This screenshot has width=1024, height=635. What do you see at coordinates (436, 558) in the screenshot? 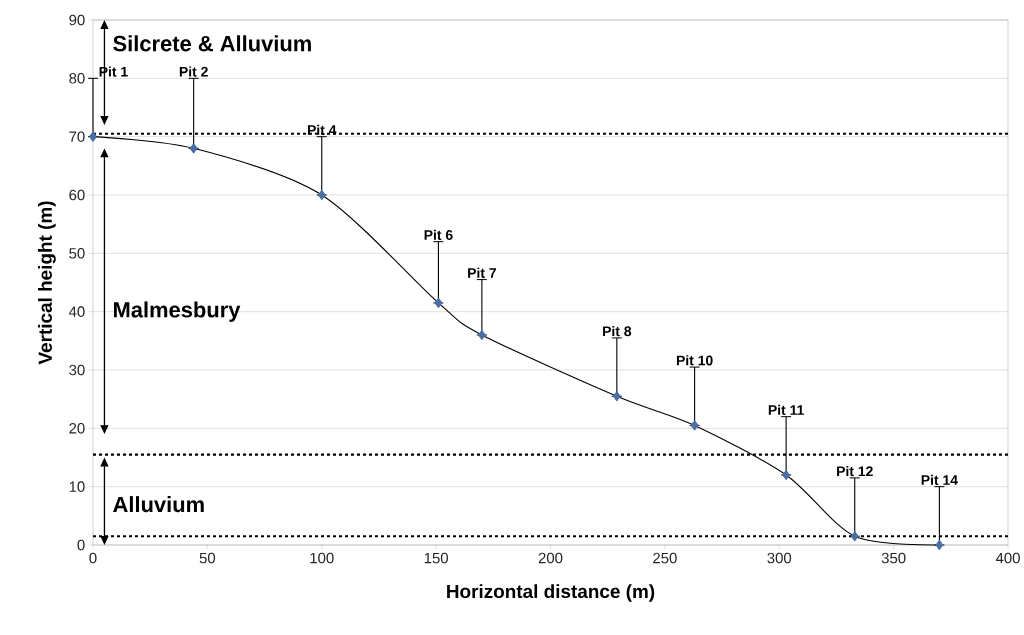
I see `x-tick-label: 150` at bounding box center [436, 558].